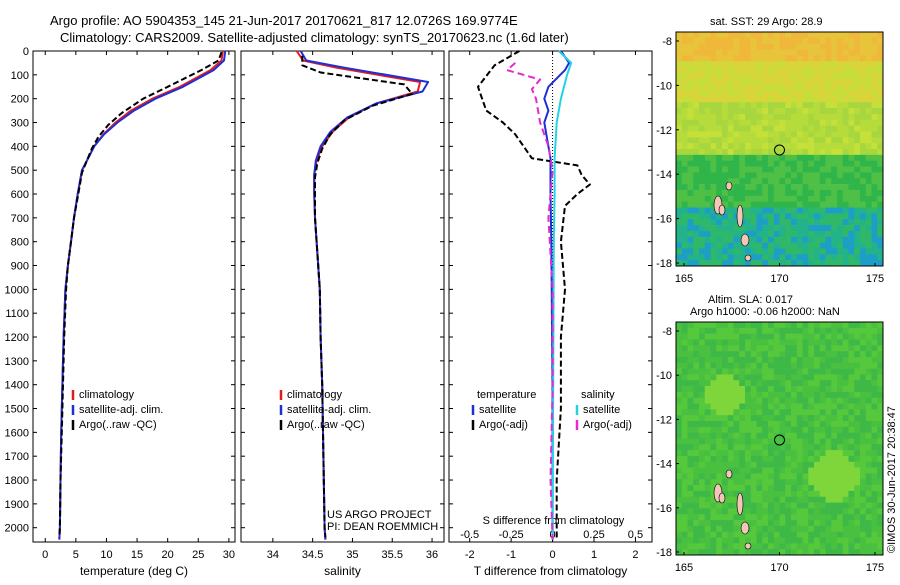  What do you see at coordinates (551, 571) in the screenshot?
I see `x-axis-label: T difference from climatology` at bounding box center [551, 571].